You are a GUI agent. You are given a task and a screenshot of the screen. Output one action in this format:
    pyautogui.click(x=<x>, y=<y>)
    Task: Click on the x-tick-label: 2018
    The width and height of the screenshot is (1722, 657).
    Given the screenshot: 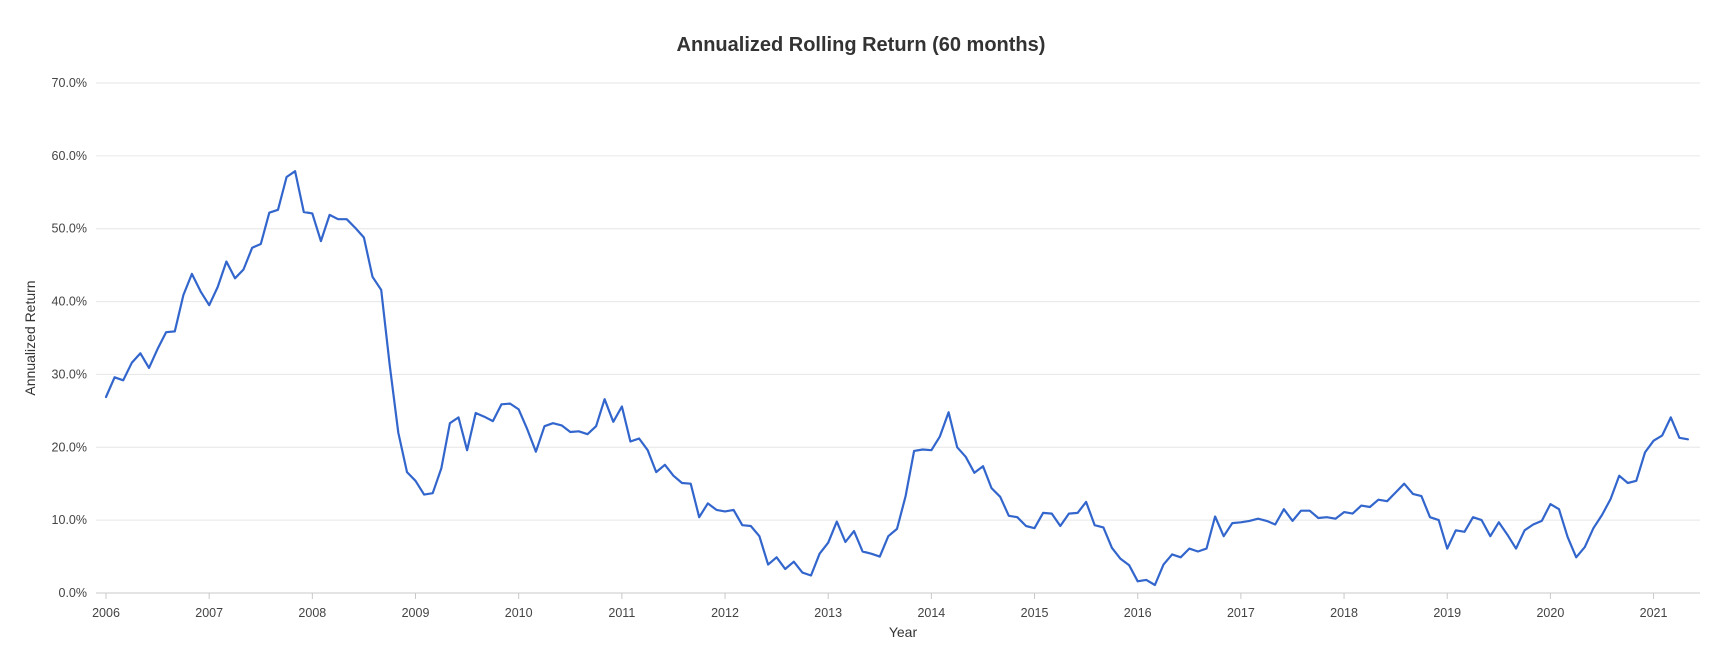 What is the action you would take?
    pyautogui.click(x=1344, y=613)
    